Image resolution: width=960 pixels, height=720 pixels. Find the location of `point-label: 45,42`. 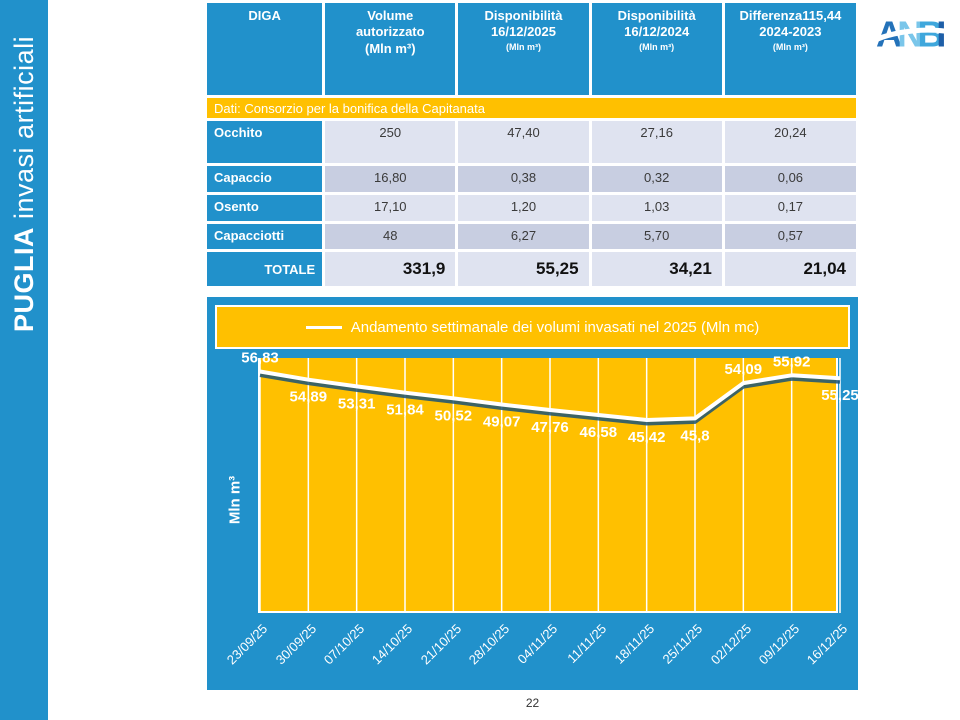

point-label: 45,42 is located at coordinates (647, 437).